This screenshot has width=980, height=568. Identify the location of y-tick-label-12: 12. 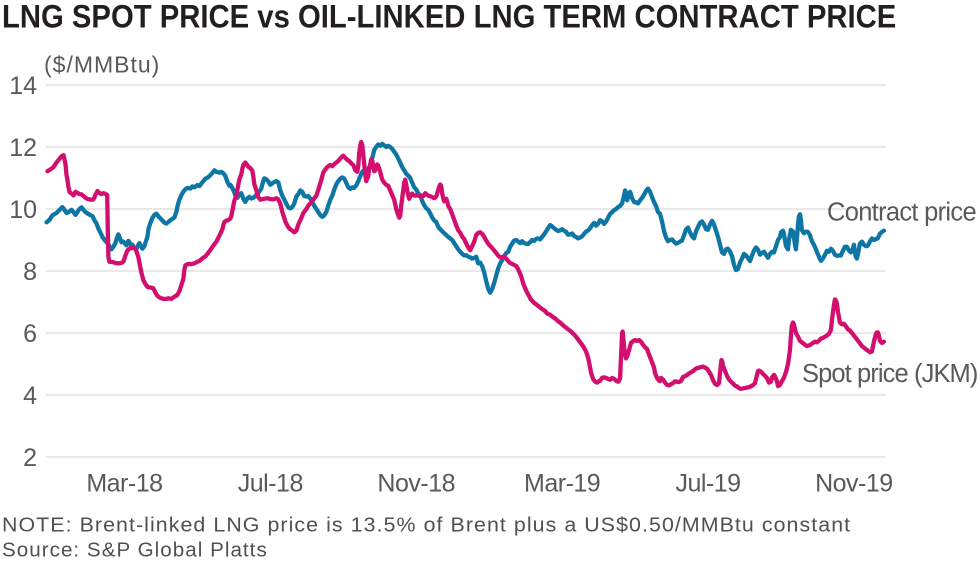
(23, 148).